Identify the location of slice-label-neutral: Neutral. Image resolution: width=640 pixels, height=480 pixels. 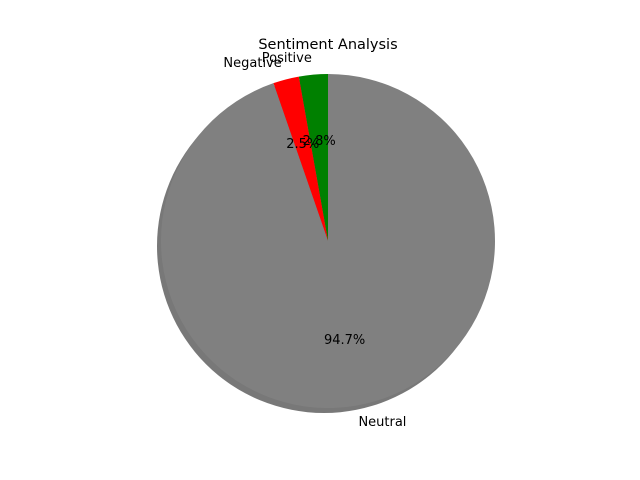
(382, 422).